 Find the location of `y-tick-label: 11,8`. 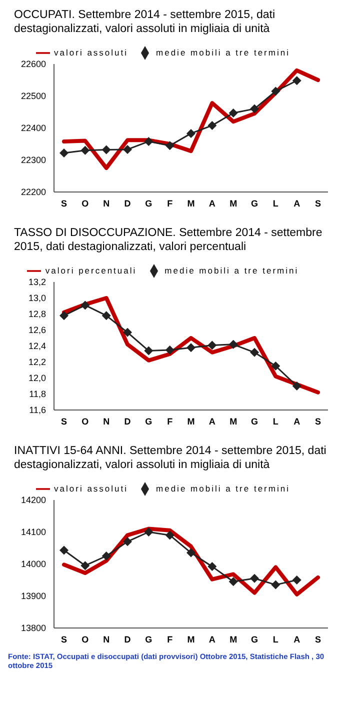

y-tick-label: 11,8 is located at coordinates (37, 394).